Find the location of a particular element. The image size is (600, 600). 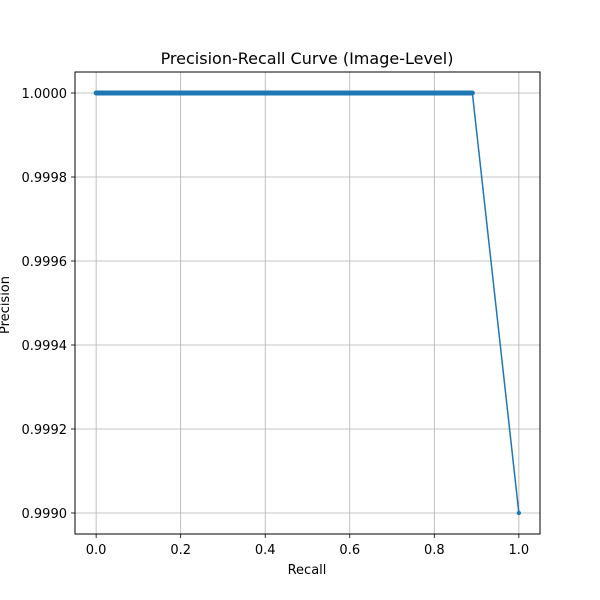

x-tick-label: 0.0 is located at coordinates (96, 550).